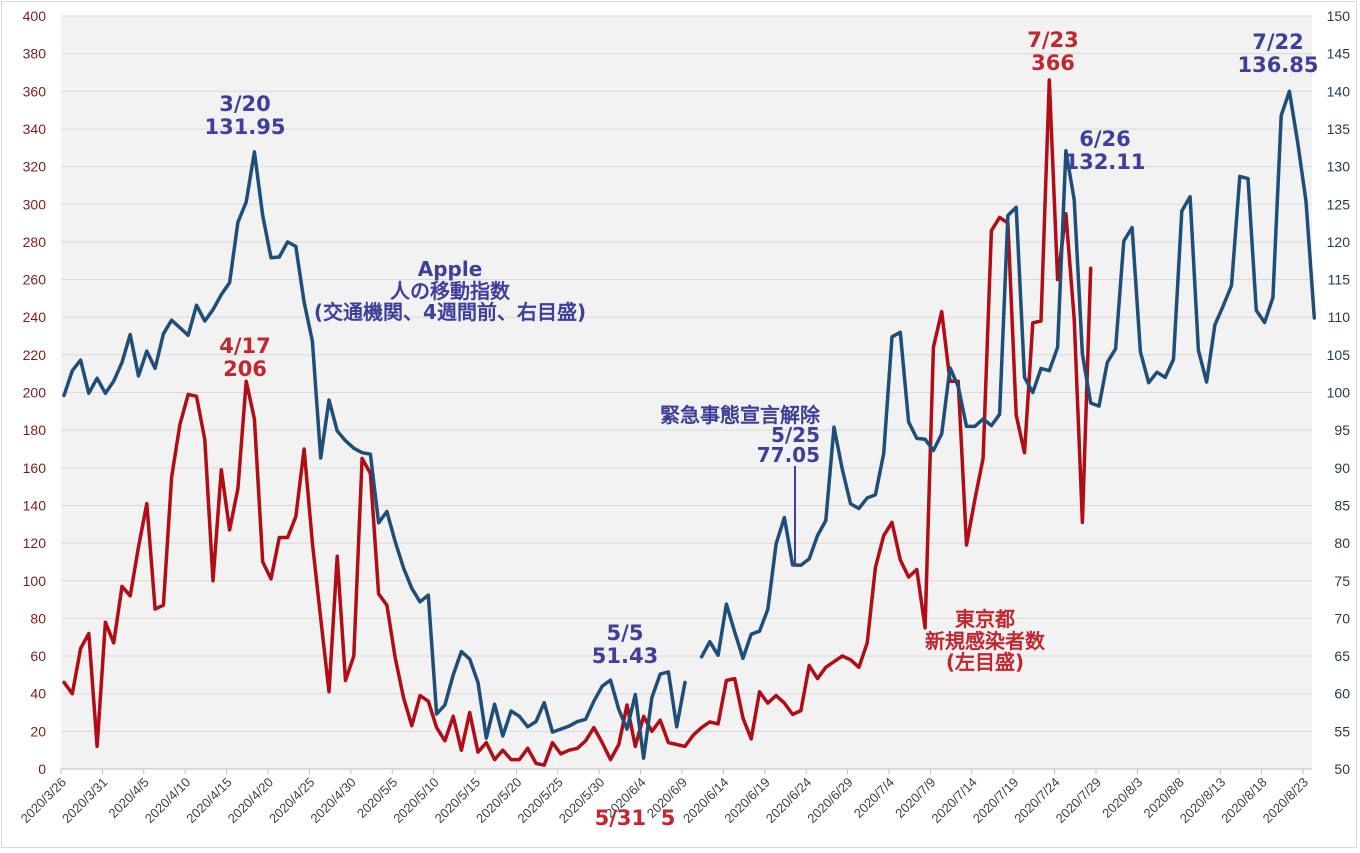  Describe the element at coordinates (635, 818) in the screenshot. I see `annotation-value: 5/31 5` at that location.